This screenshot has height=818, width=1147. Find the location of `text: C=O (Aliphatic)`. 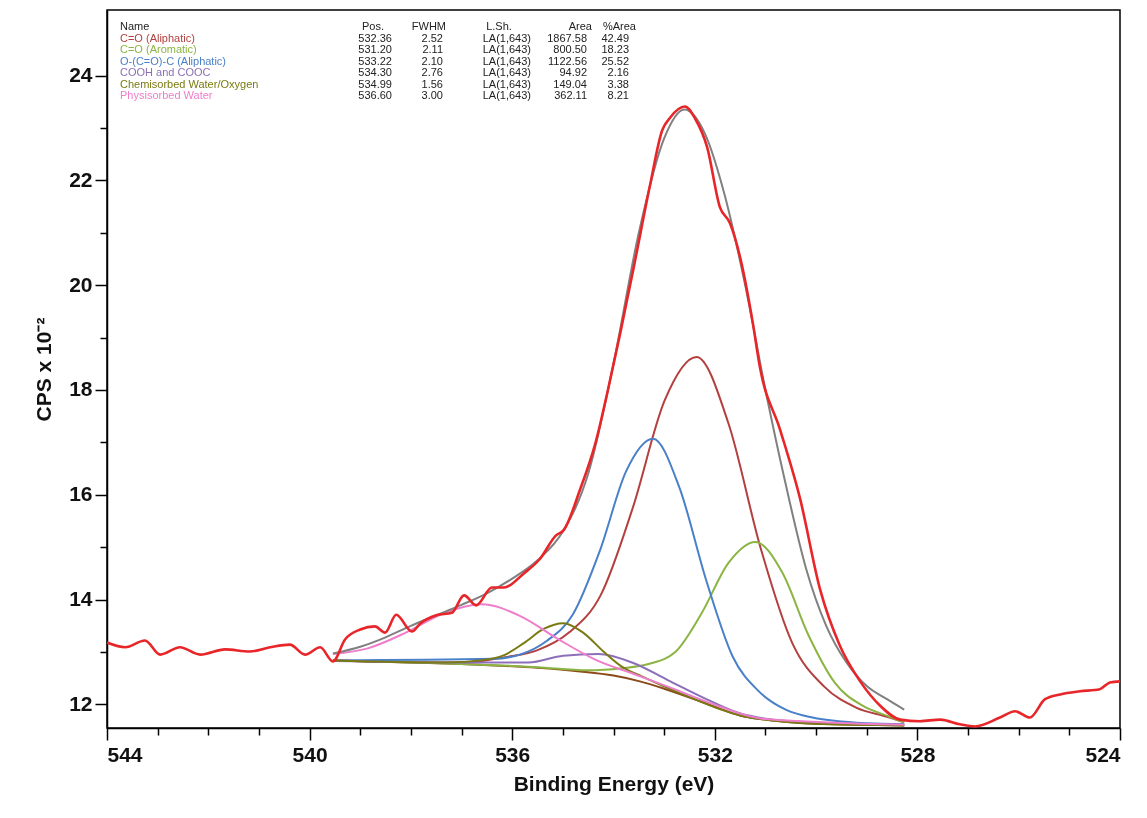

text: C=O (Aliphatic) is located at coordinates (157, 37).